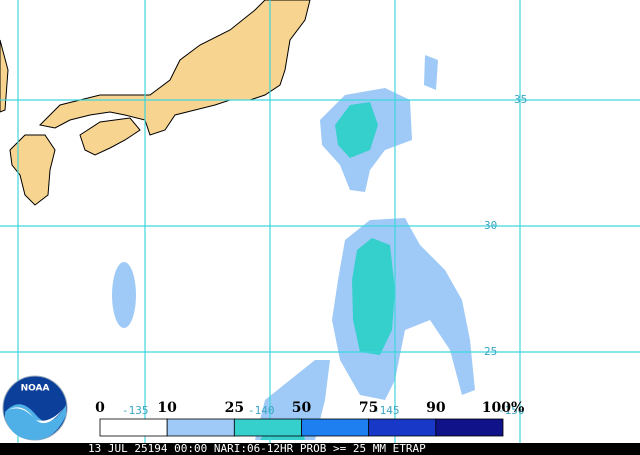 Image resolution: width=640 pixels, height=455 pixels. I want to click on noaa-logo: NOAA, so click(35, 408).